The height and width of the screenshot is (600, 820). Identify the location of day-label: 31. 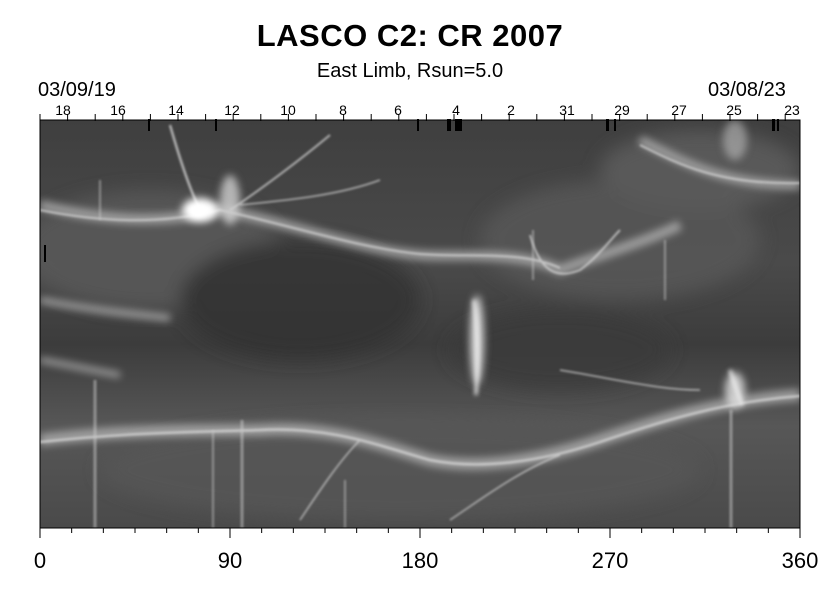
(567, 110).